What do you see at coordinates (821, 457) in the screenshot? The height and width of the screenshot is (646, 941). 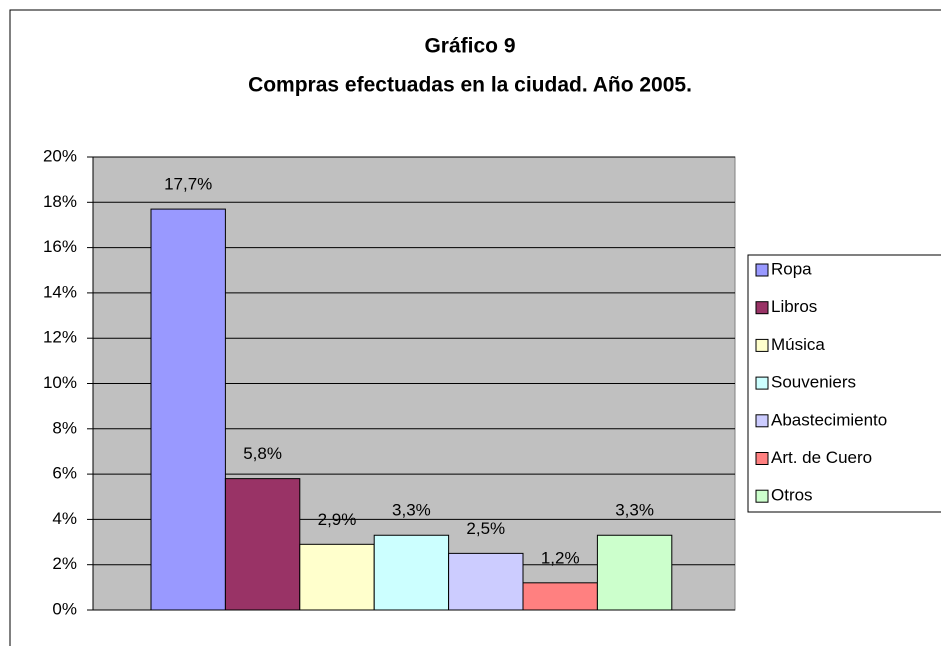 I see `legend-label: Art. de Cuero` at bounding box center [821, 457].